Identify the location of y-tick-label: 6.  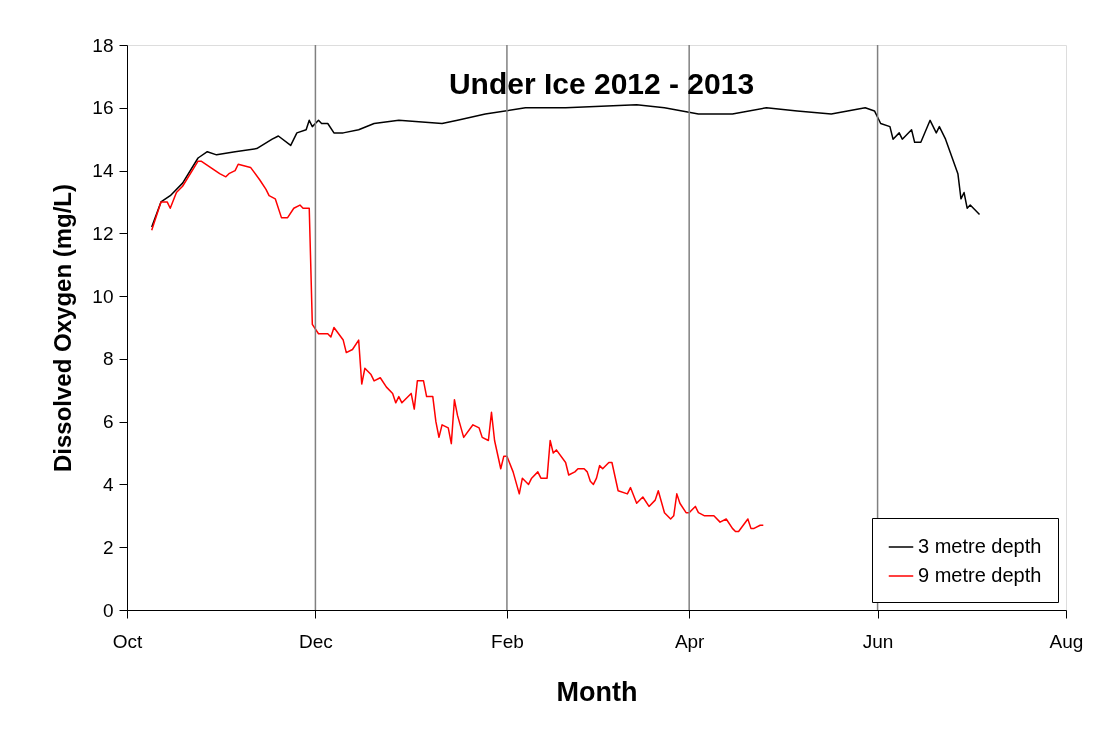
(108, 422).